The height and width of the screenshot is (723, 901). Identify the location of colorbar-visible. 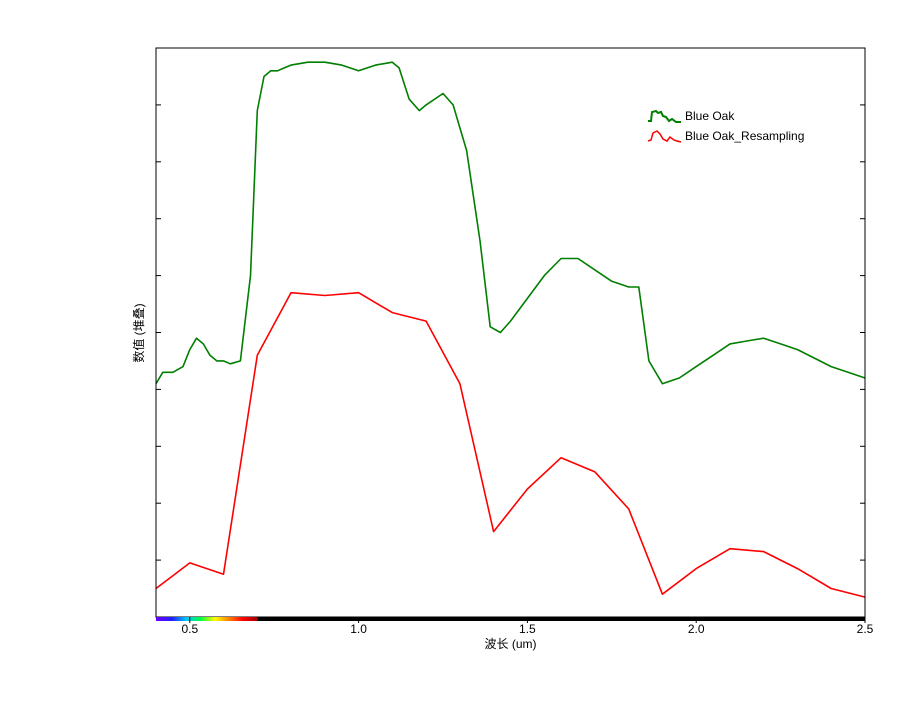
(207, 619).